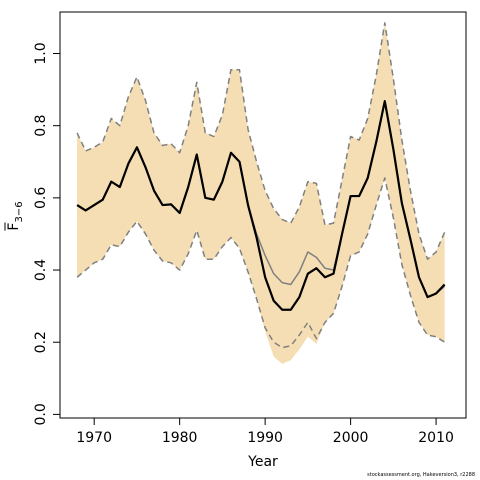 This screenshot has height=480, width=480. Describe the element at coordinates (94, 438) in the screenshot. I see `x-tick-label: 1970` at that location.